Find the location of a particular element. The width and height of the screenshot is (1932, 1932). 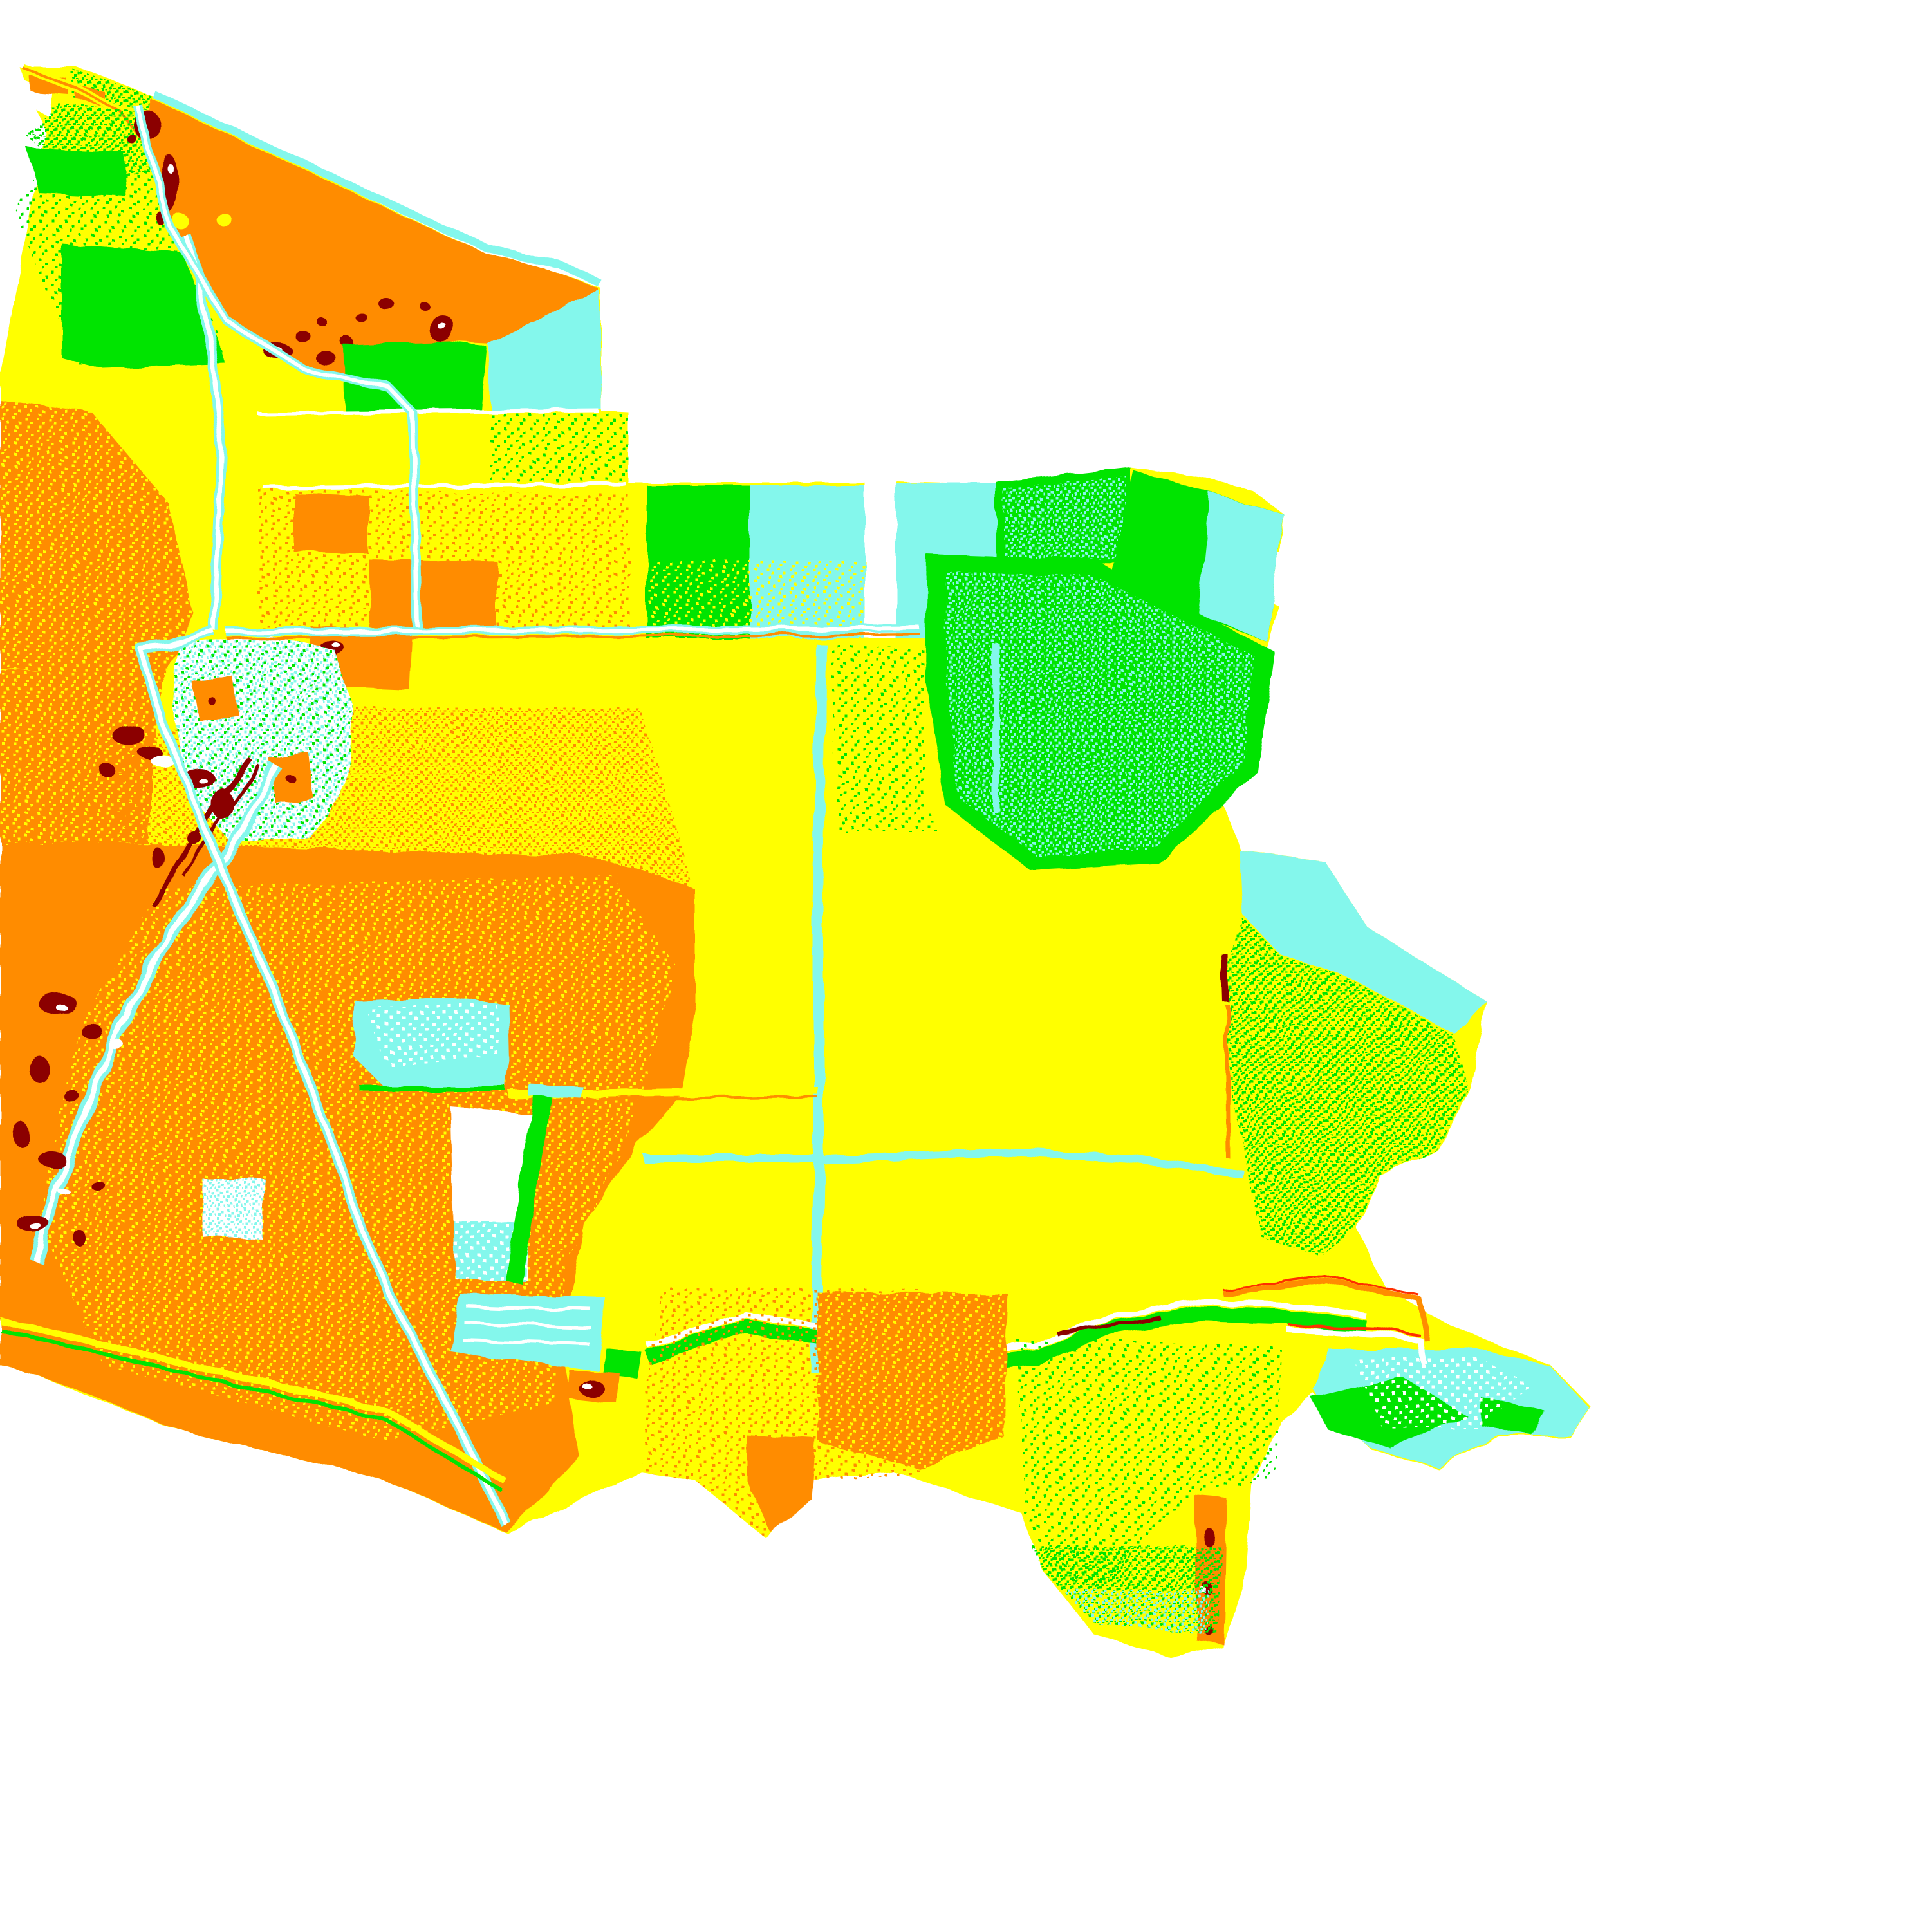

boot-road-orange is located at coordinates (1325, 1309).